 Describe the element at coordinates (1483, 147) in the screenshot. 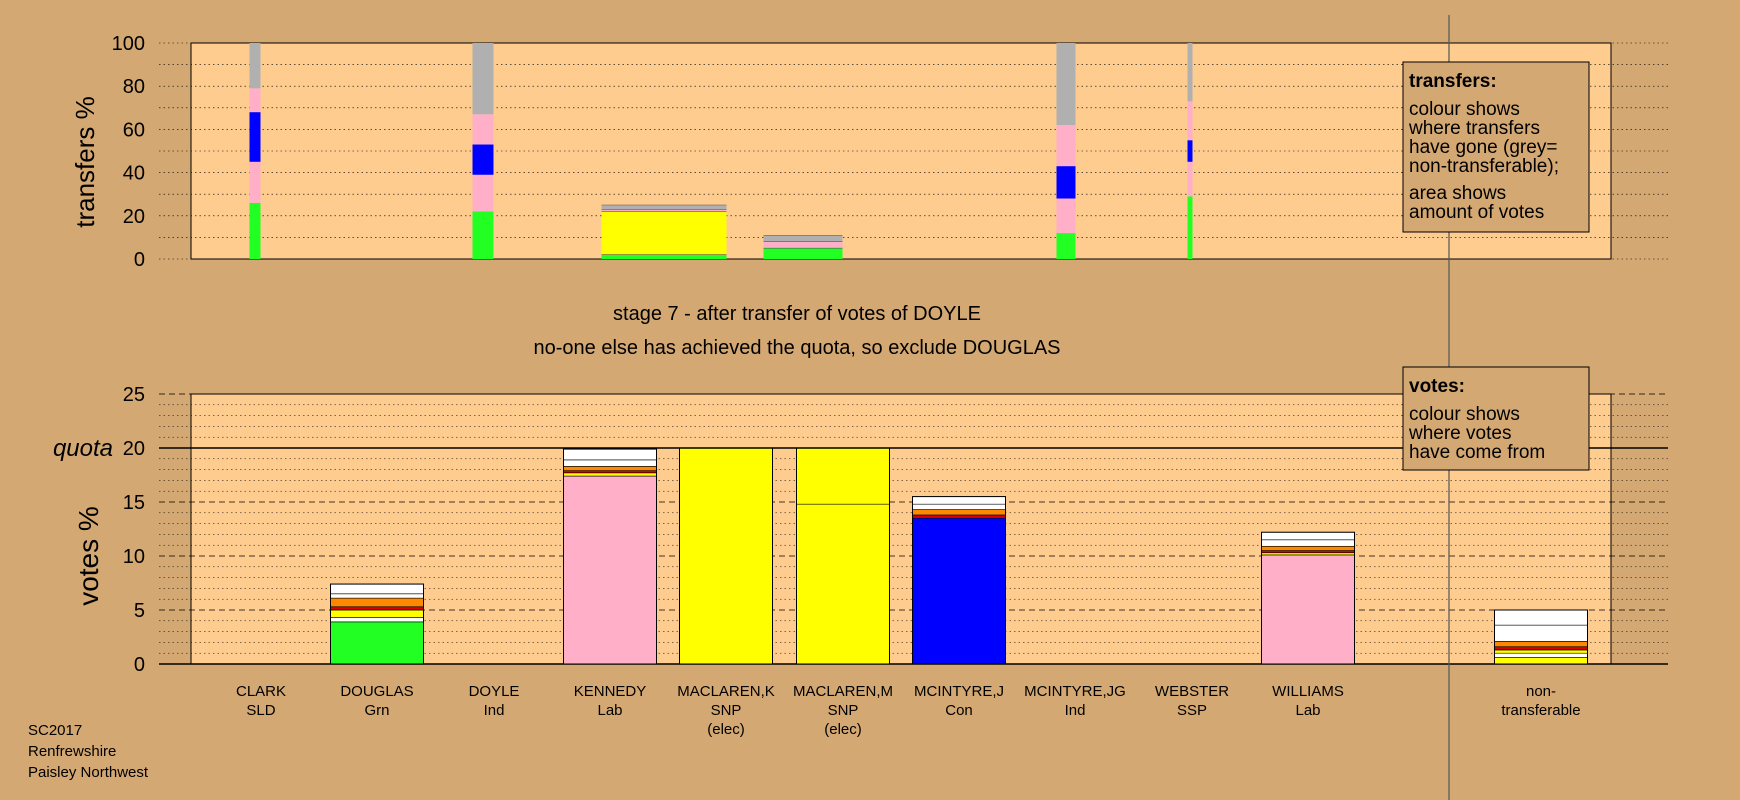

I see `transfers-legend-line: have gone (grey=` at that location.